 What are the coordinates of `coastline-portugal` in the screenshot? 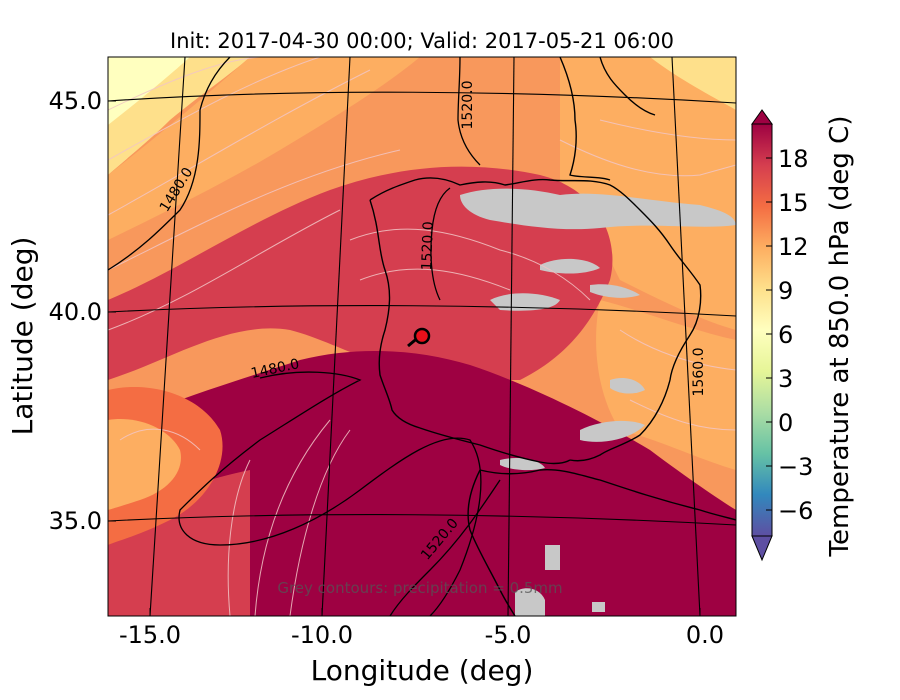 It's located at (395, 314).